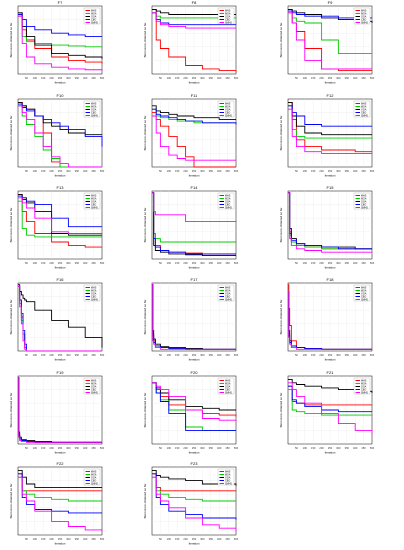 This screenshot has height=550, width=404. Describe the element at coordinates (60, 26) in the screenshot. I see `series-line-cbo` at that location.